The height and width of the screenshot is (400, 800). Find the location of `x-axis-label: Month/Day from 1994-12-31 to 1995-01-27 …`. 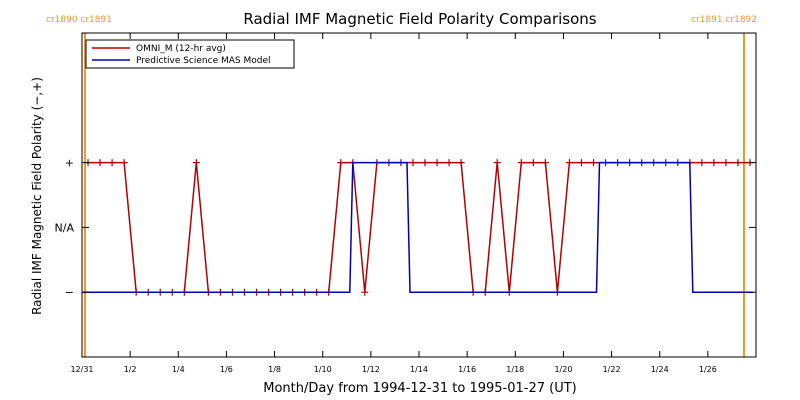

x-axis-label: Month/Day from 1994-12-31 to 1995-01-27 … is located at coordinates (419, 388).